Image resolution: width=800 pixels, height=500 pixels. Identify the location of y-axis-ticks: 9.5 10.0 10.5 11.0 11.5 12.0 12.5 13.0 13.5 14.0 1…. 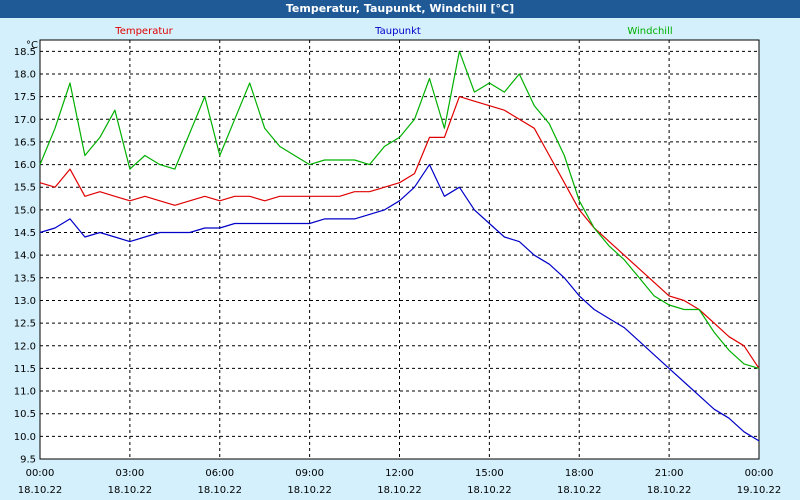
(25, 256).